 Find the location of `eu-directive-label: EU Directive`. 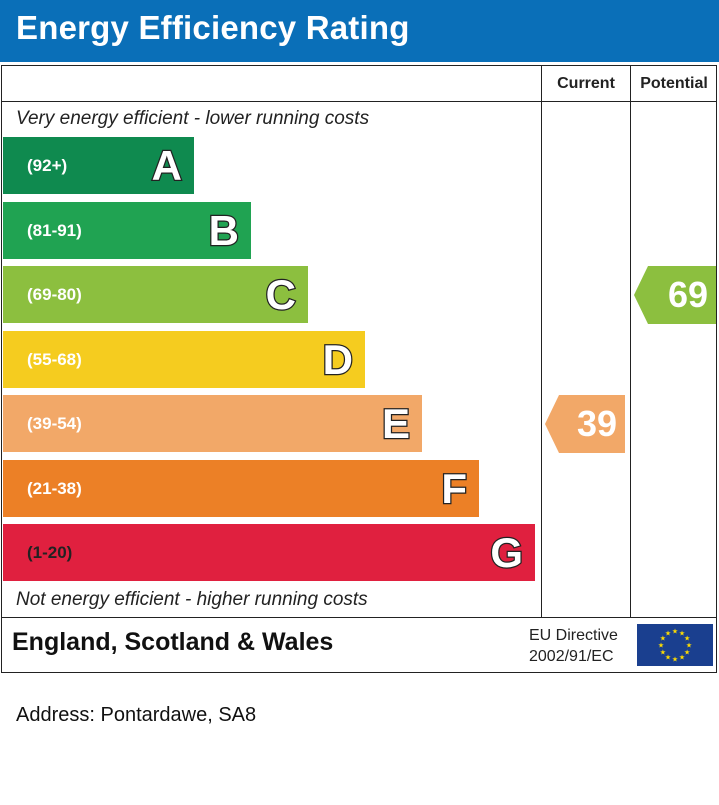

eu-directive-label: EU Directive is located at coordinates (573, 635).